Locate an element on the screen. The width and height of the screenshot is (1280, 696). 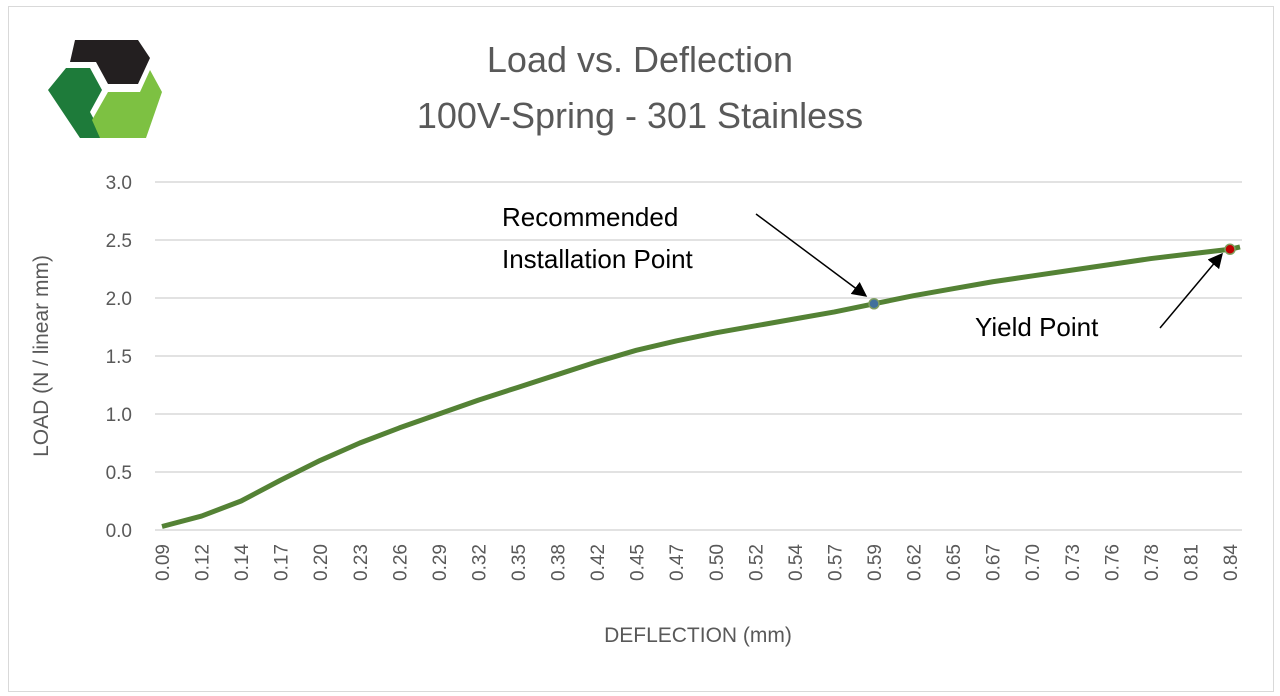
x-tick-label: 0.20 is located at coordinates (321, 562).